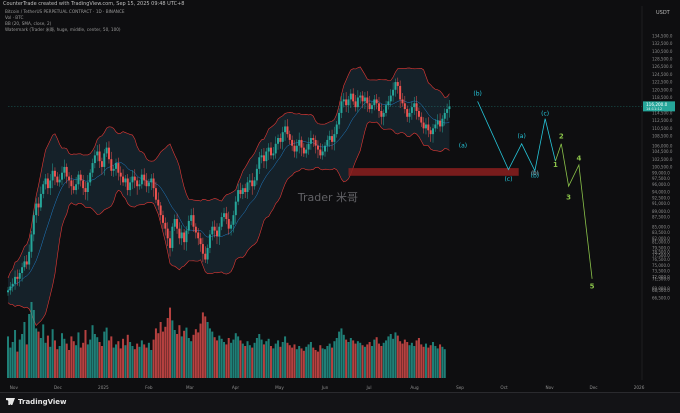 The image size is (680, 413). I want to click on y-tick-label: 120,500.0, so click(662, 89).